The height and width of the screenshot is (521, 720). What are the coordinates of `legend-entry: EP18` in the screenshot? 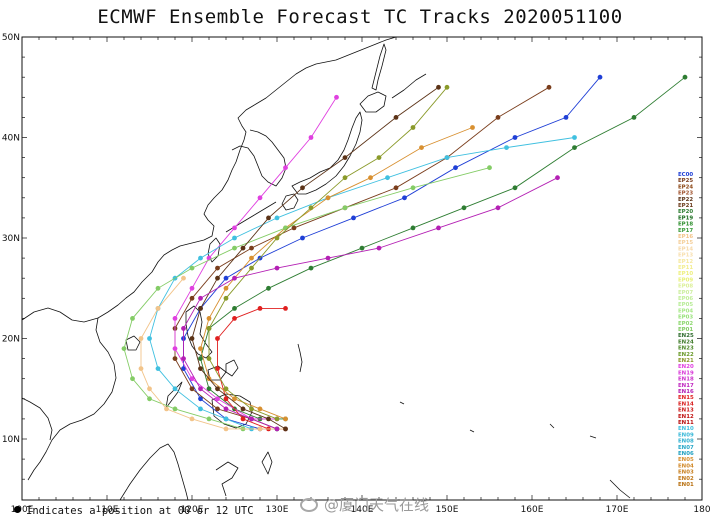 It's located at (685, 225).